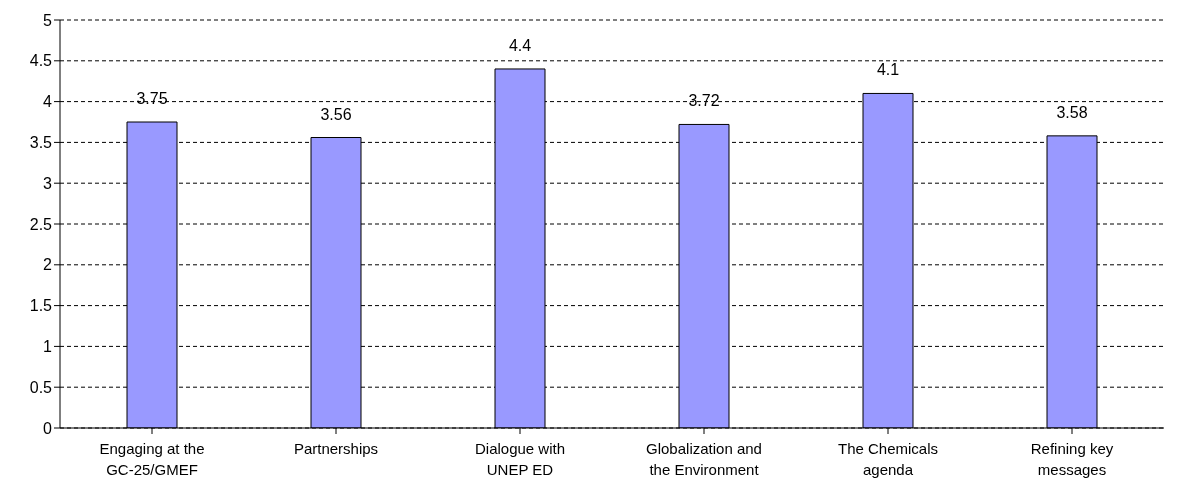 The image size is (1180, 492). I want to click on data-label: 4.4, so click(520, 45).